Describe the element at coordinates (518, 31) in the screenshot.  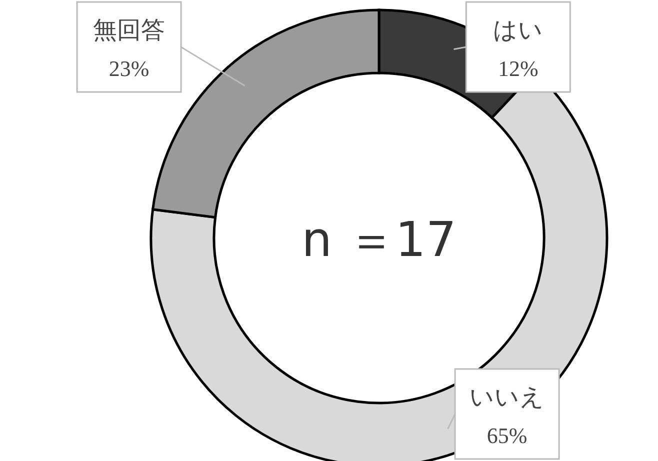
I see `slice-label: はい` at that location.